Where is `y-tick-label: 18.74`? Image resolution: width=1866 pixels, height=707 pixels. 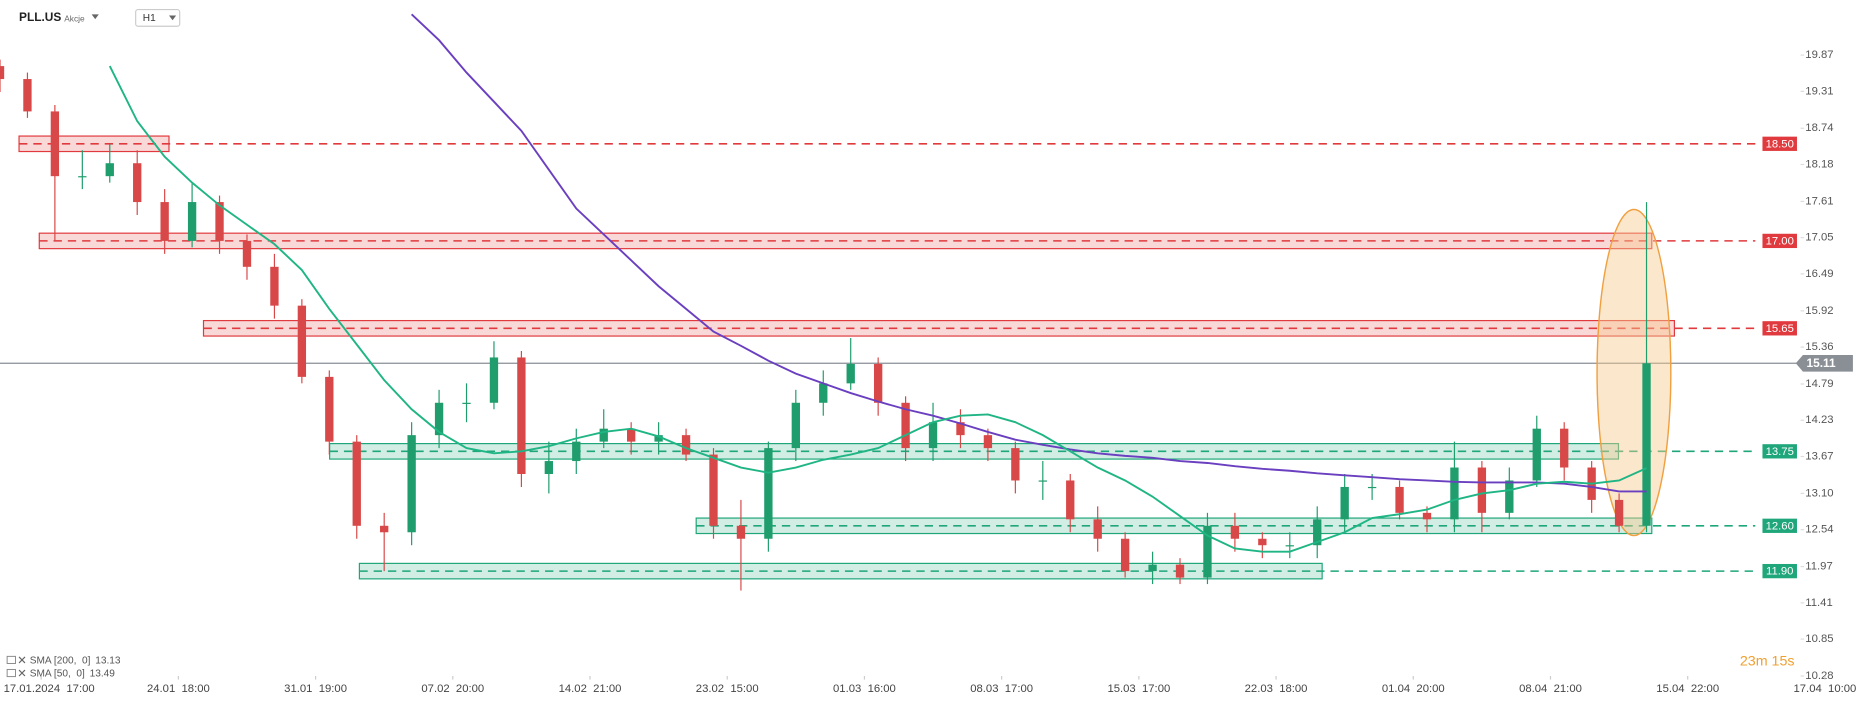
y-tick-label: 18.74 is located at coordinates (1819, 128).